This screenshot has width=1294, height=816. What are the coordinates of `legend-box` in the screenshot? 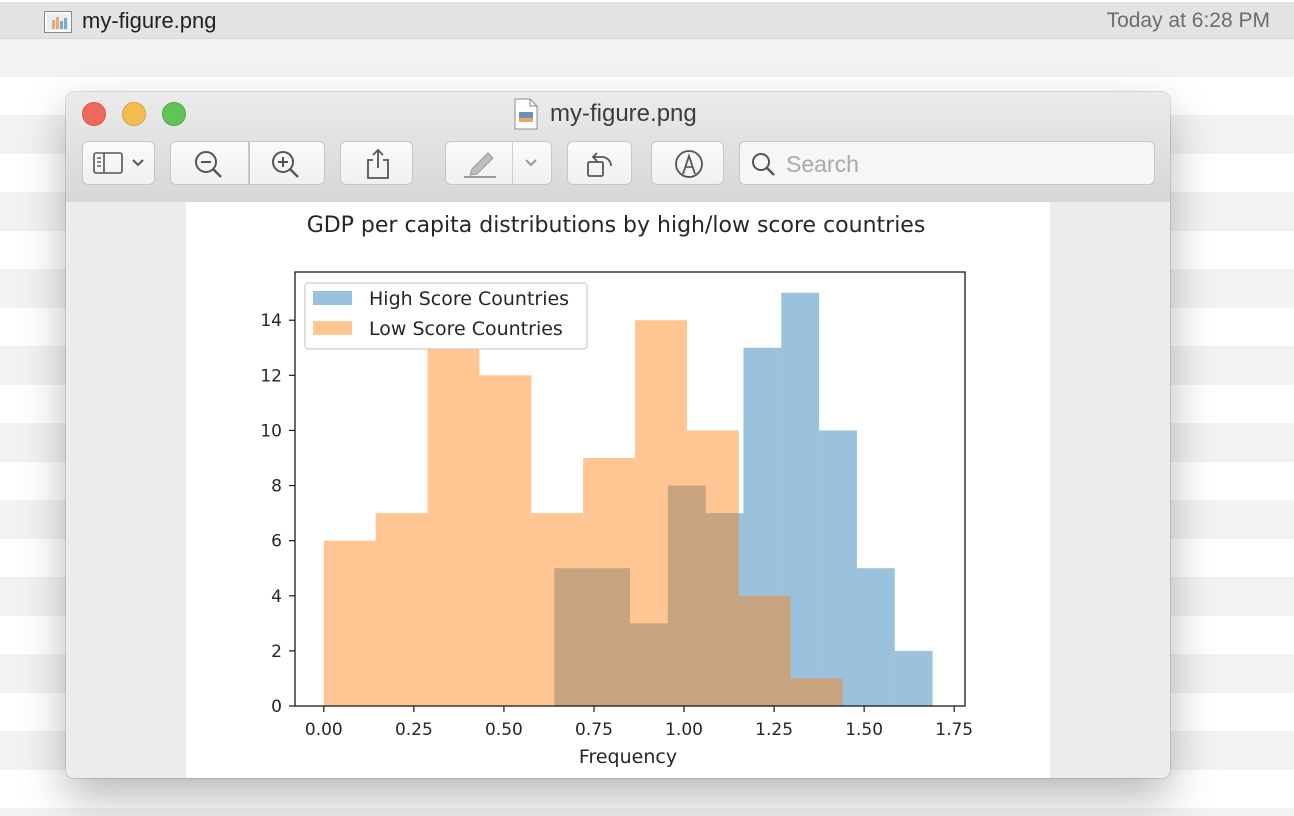 It's located at (446, 316).